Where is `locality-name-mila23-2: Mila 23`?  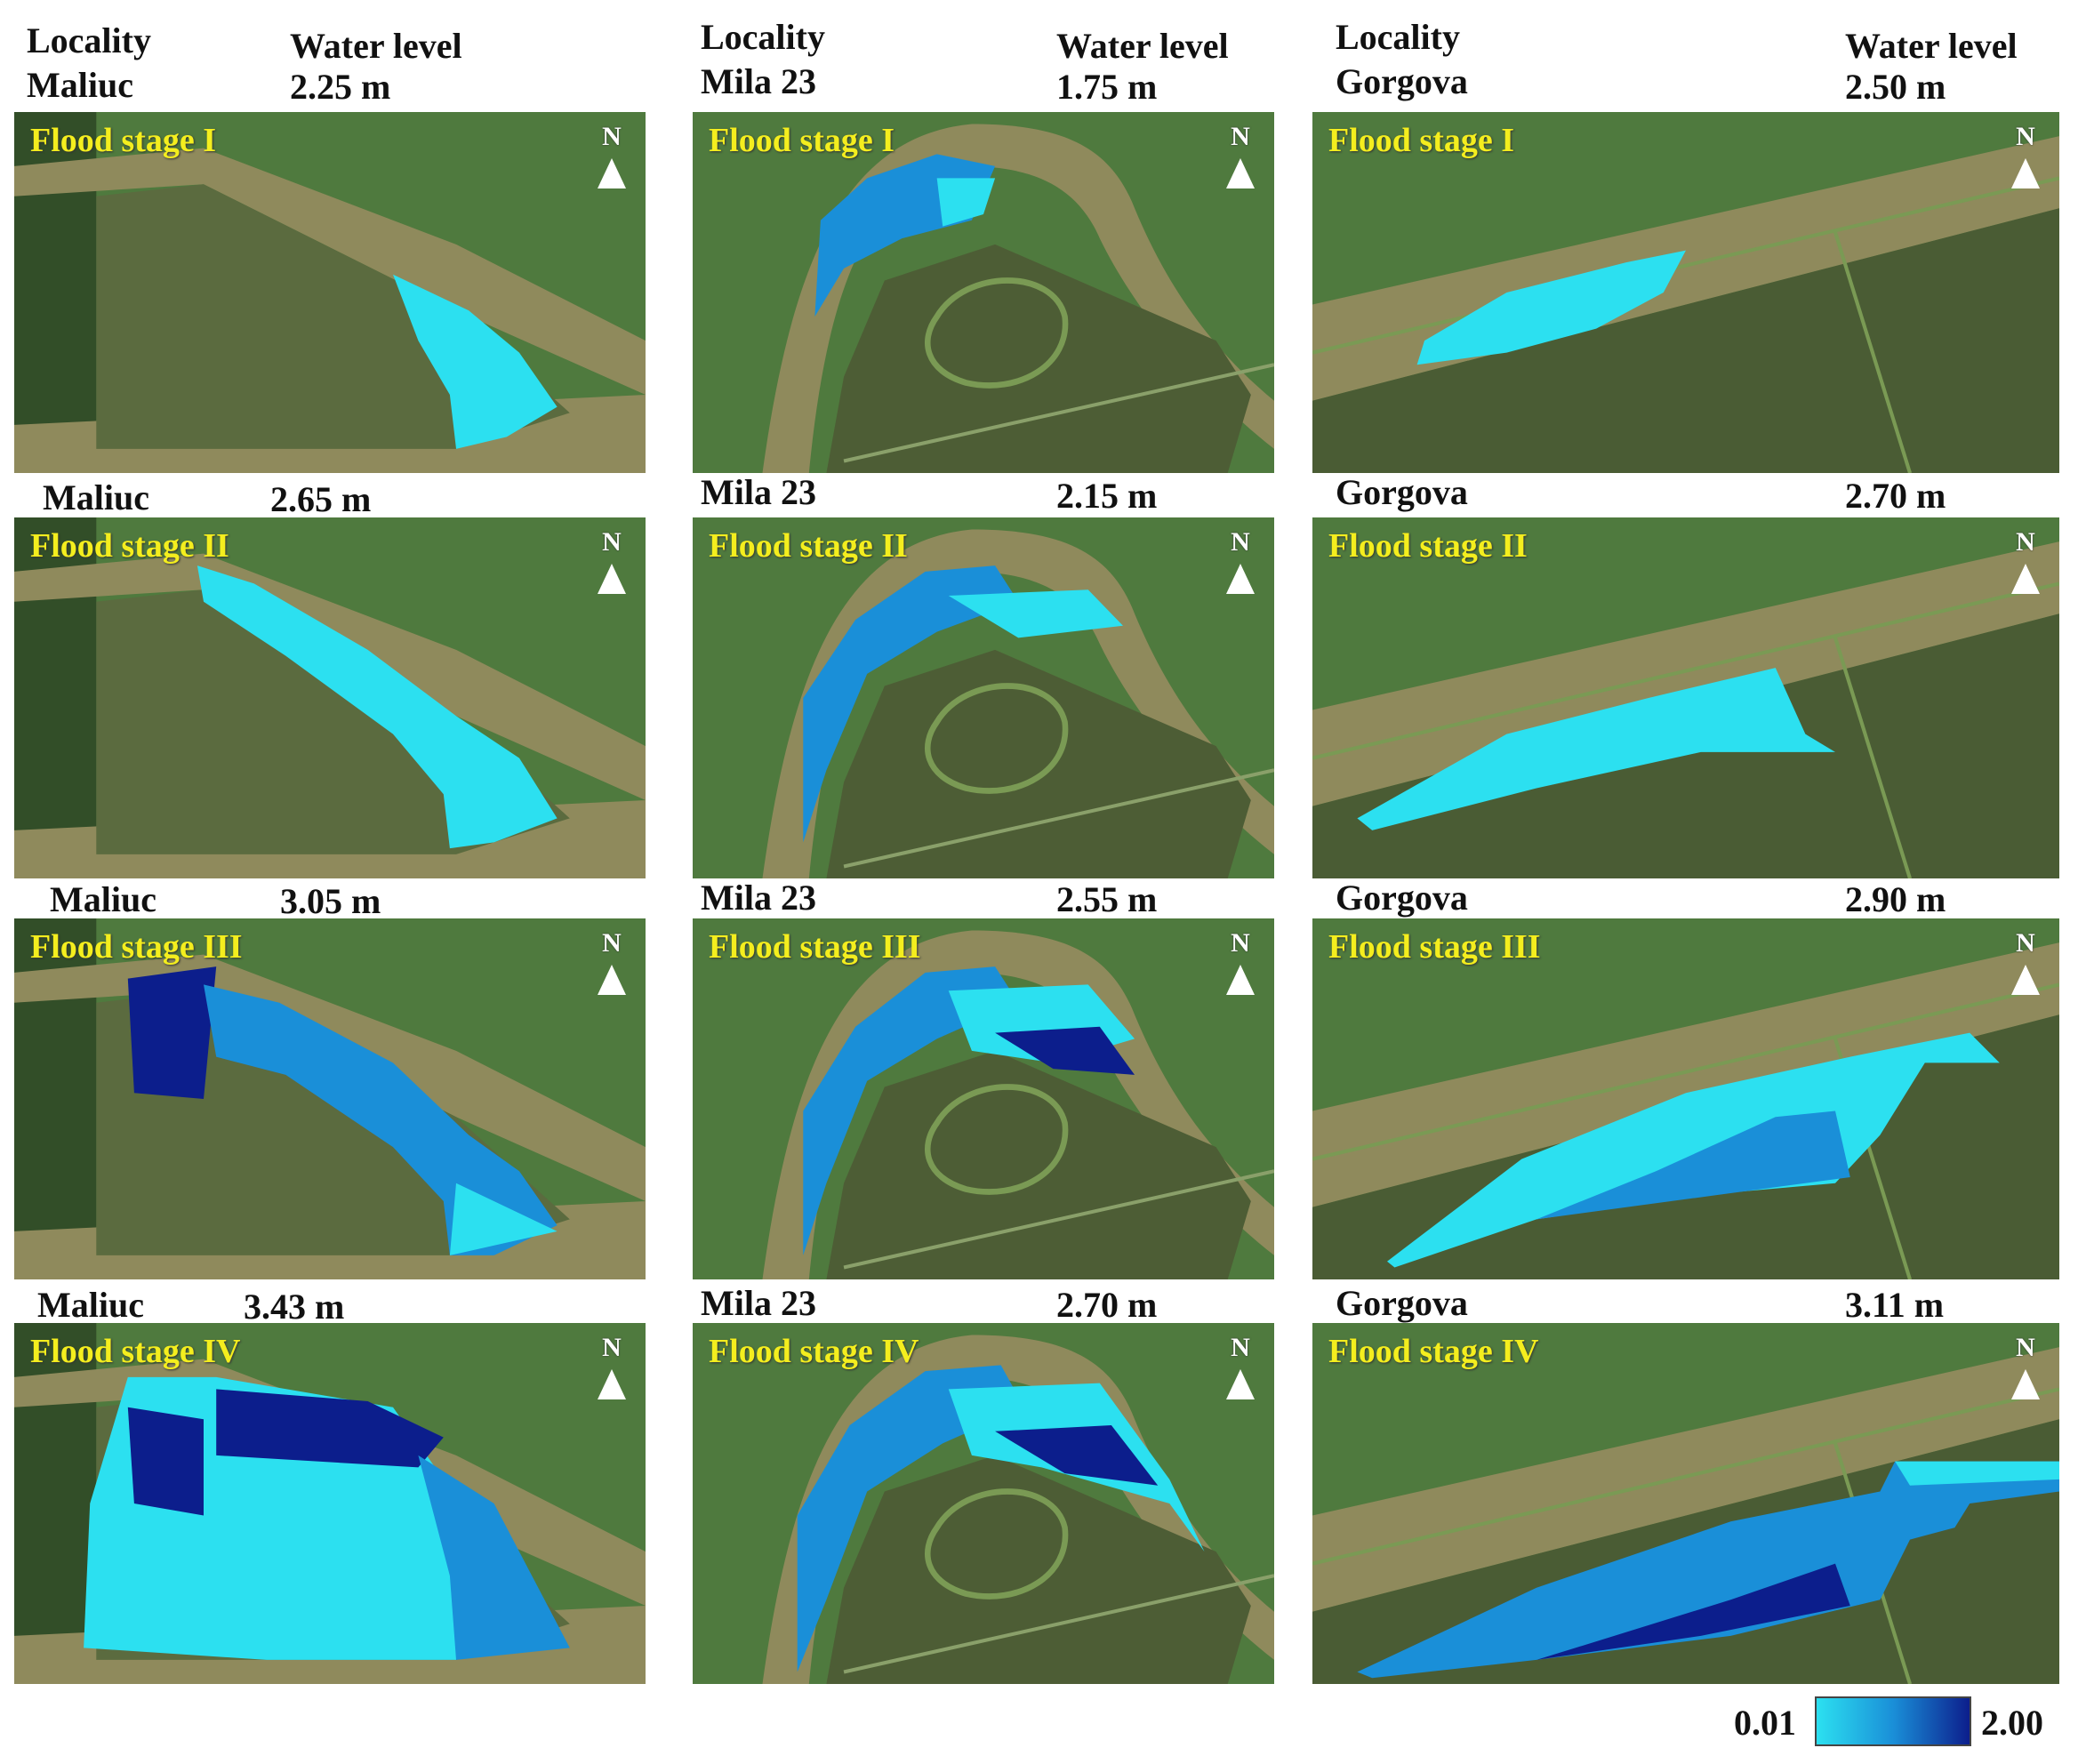 locality-name-mila23-2: Mila 23 is located at coordinates (759, 492).